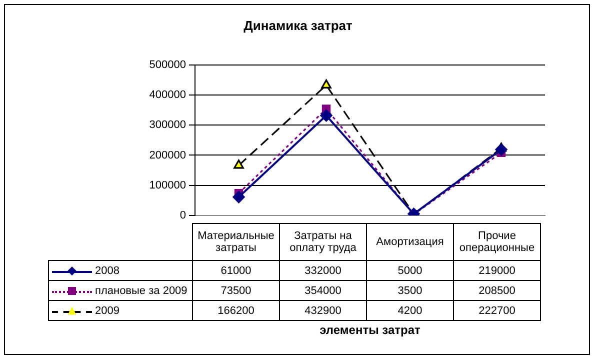  Describe the element at coordinates (410, 310) in the screenshot. I see `data-label: 4200` at that location.